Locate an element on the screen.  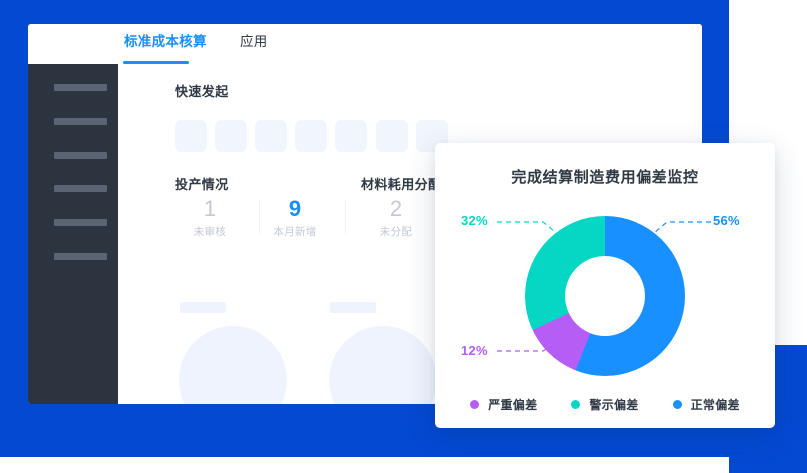
placeholder-label-right is located at coordinates (353, 307).